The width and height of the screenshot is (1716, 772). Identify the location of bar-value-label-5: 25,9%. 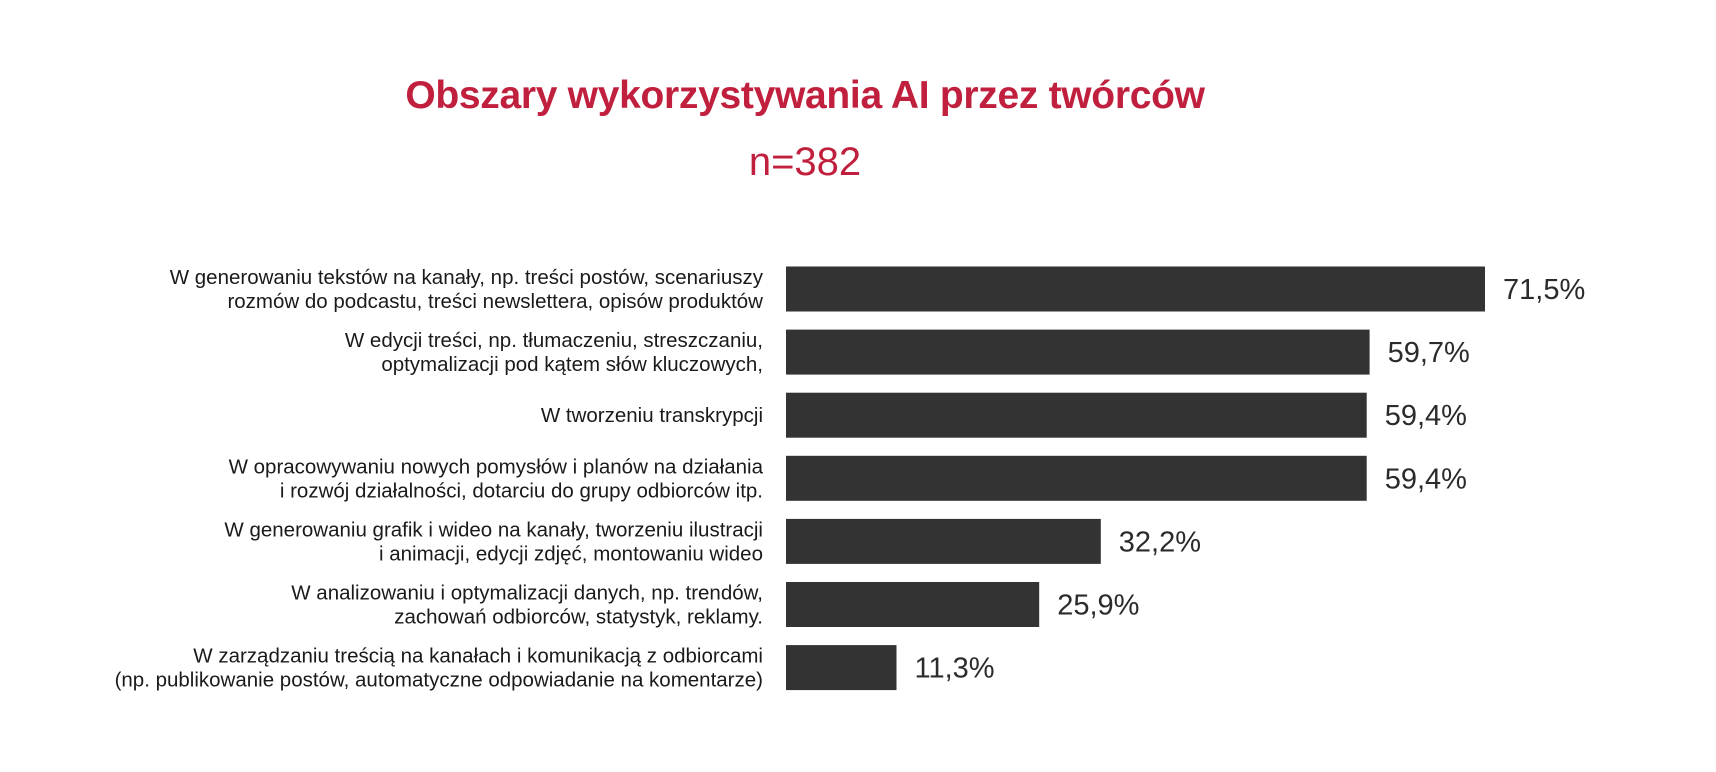
(1098, 606).